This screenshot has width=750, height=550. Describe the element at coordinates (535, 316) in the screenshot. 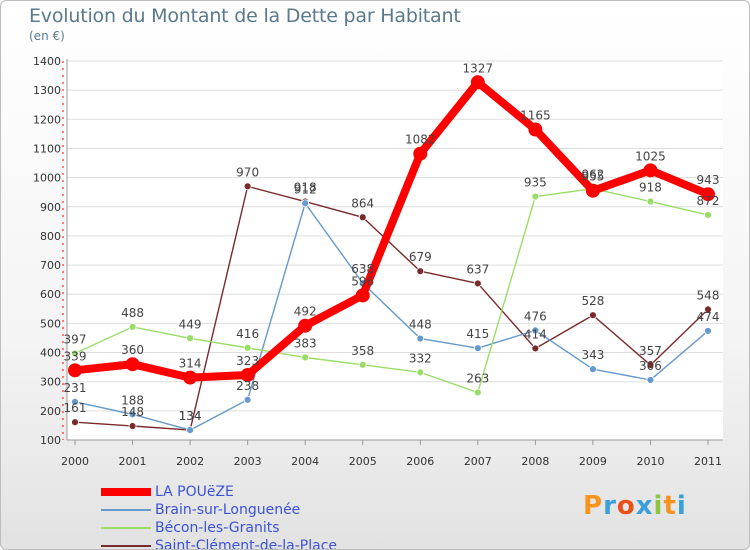

I see `data-label: 476` at that location.